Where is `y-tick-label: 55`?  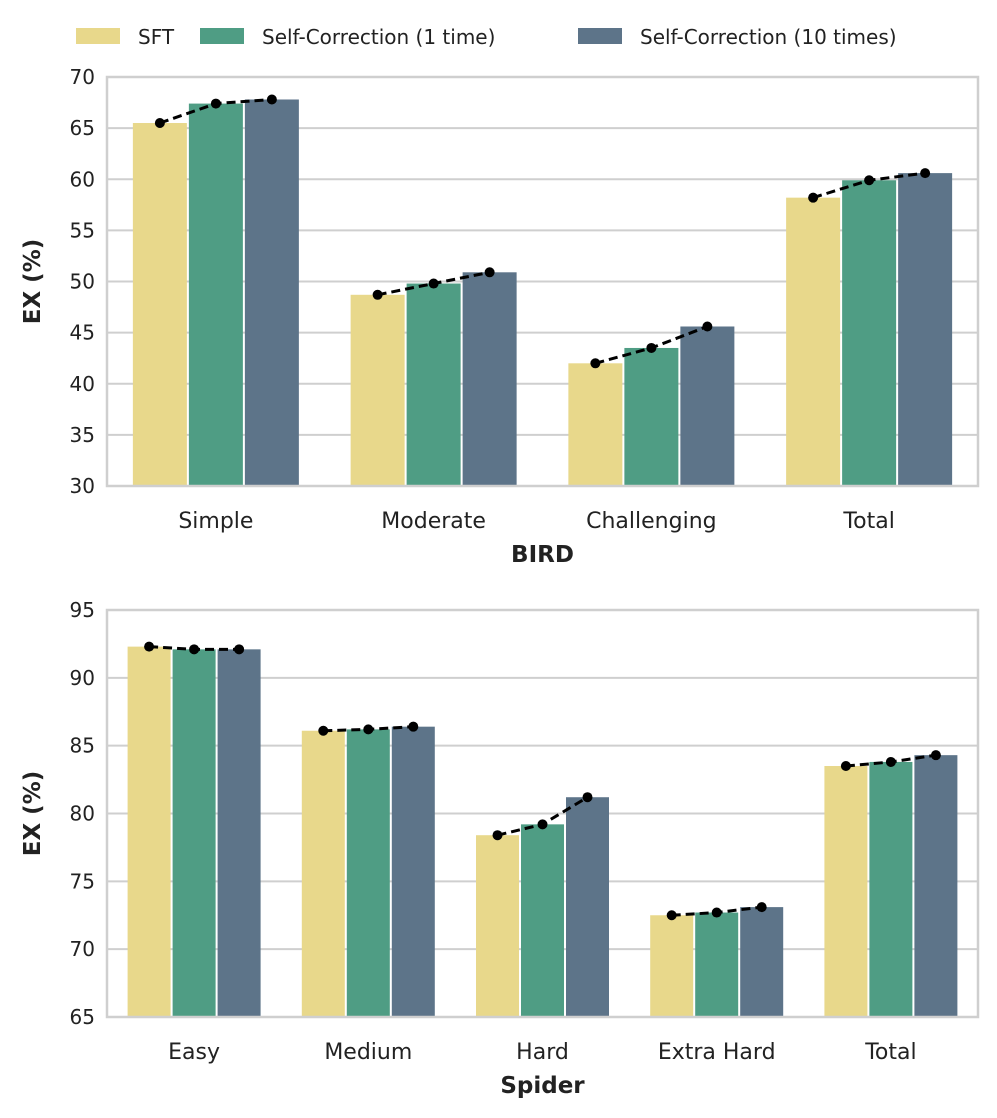
y-tick-label: 55 is located at coordinates (82, 230).